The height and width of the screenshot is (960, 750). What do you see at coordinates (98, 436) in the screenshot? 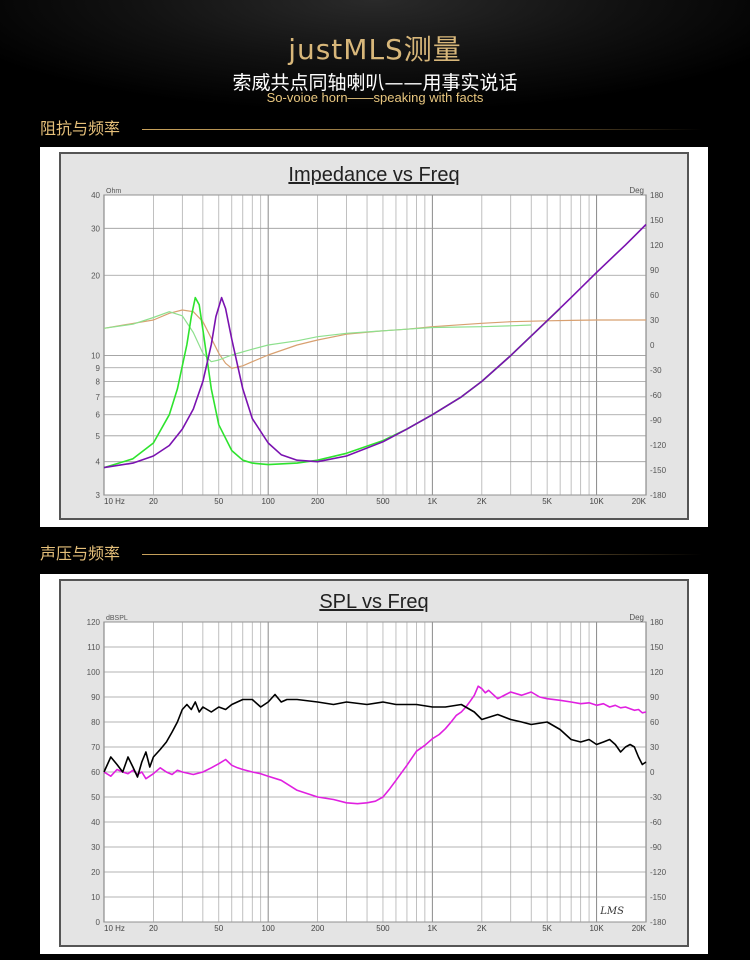
I see `y-tick-label: 5` at bounding box center [98, 436].